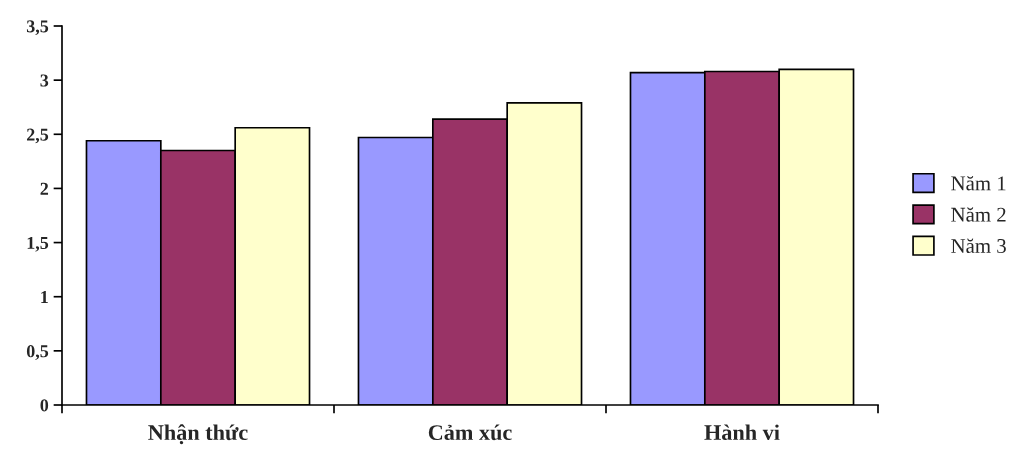 The height and width of the screenshot is (461, 1013). I want to click on legend-label: Năm 1, so click(978, 183).